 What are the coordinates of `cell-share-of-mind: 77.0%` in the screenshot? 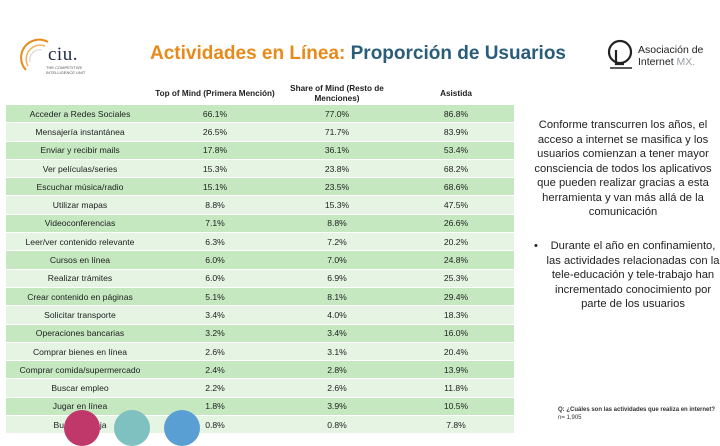 It's located at (337, 114).